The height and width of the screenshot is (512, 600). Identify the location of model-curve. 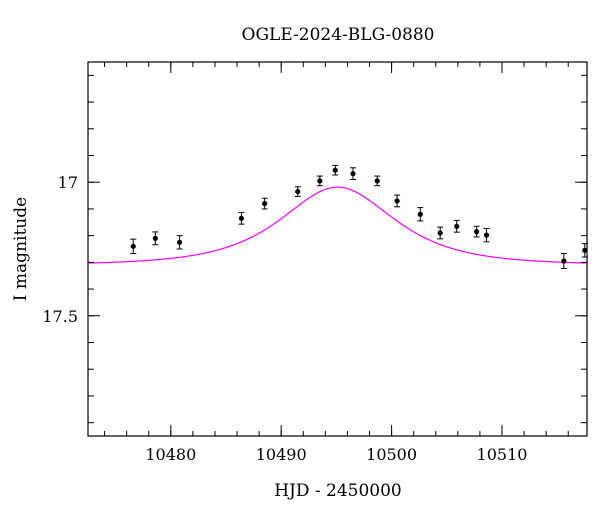
(337, 225).